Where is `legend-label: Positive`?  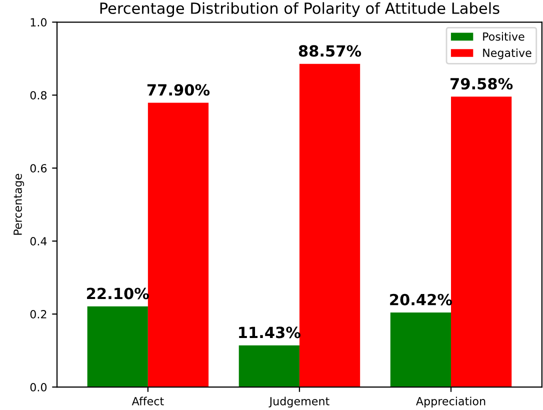
legend-label: Positive is located at coordinates (503, 36).